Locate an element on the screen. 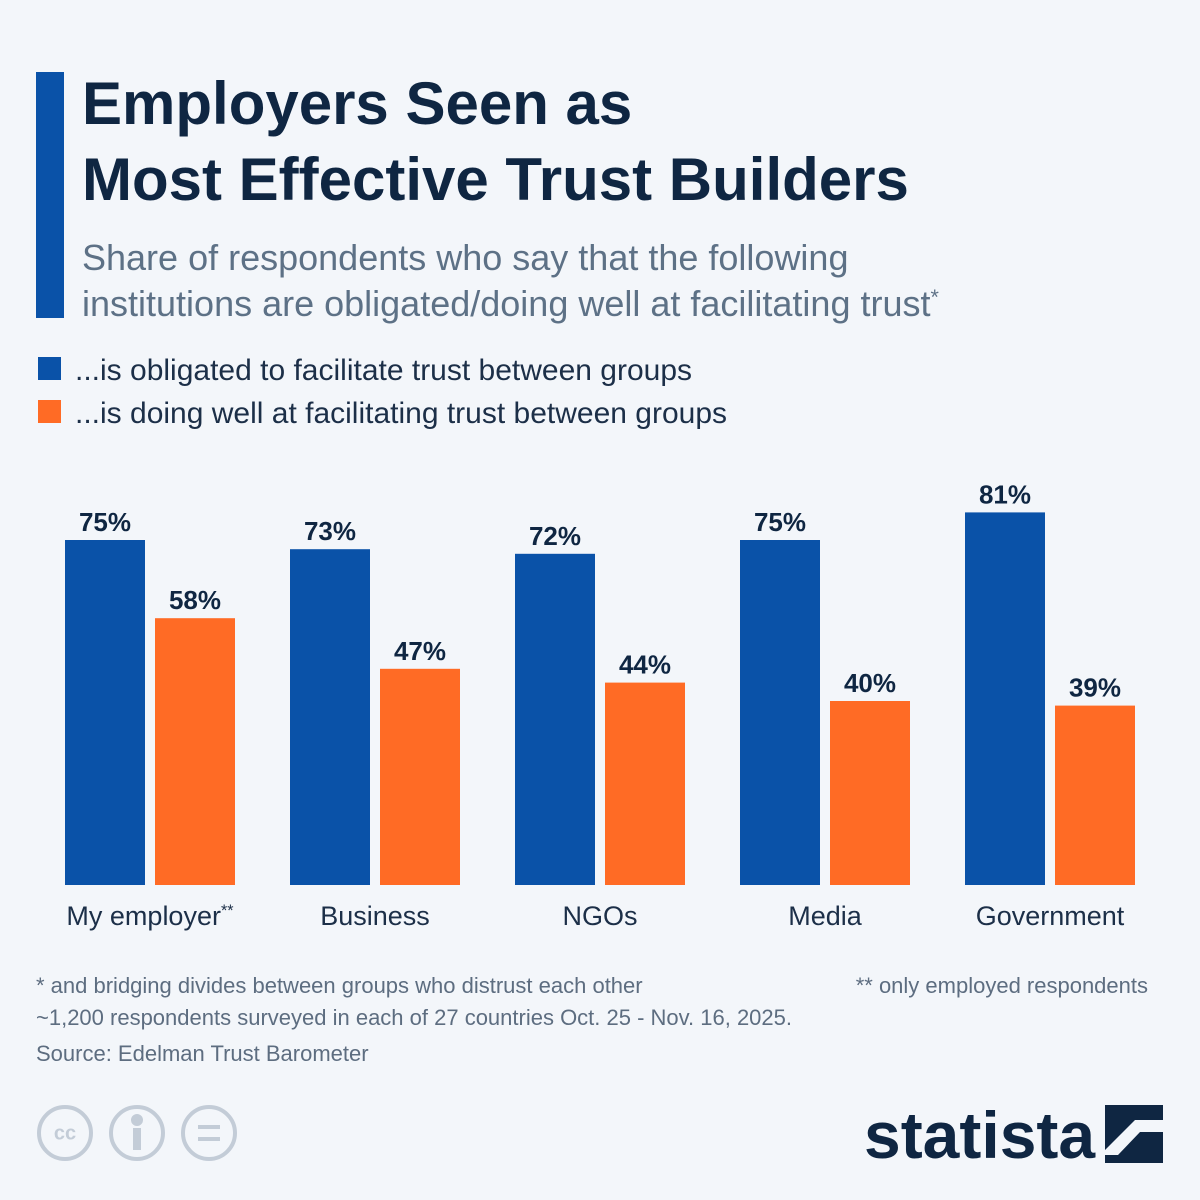 Image resolution: width=1200 pixels, height=1200 pixels. source: Source: Edelman Trust Barometer is located at coordinates (202, 1053).